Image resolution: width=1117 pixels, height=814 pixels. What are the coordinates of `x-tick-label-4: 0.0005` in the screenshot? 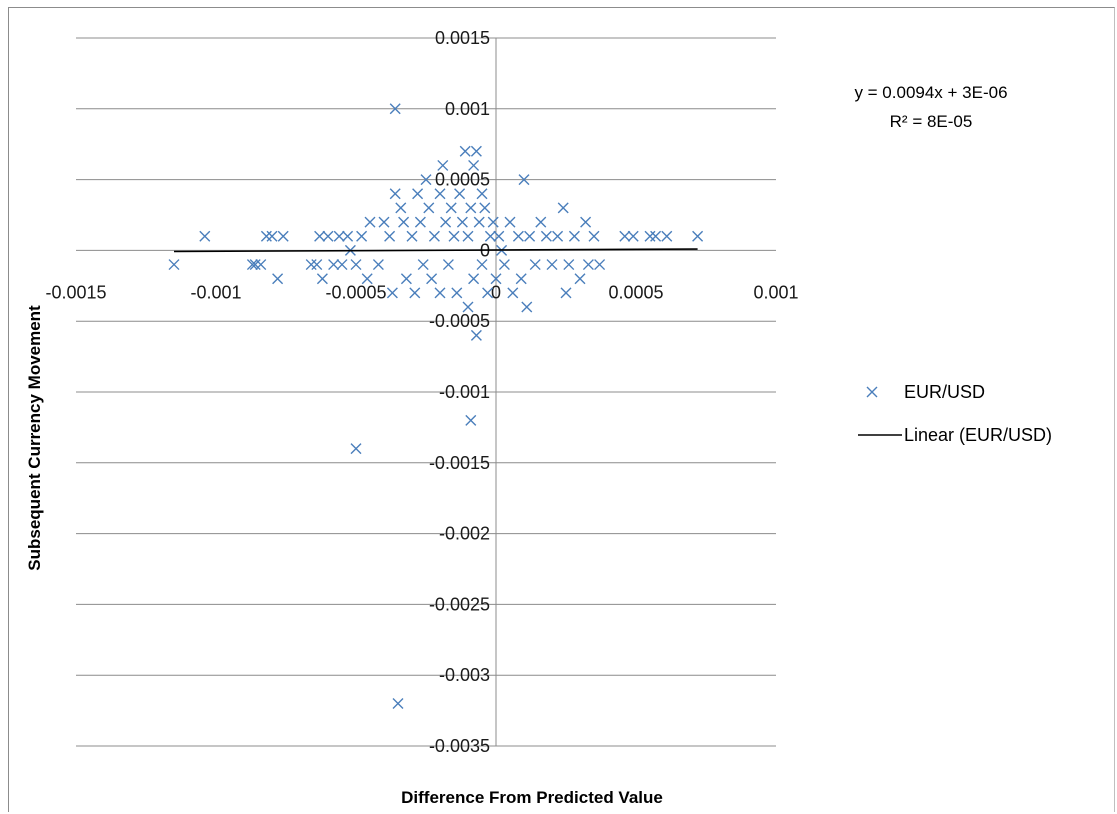 It's located at (635, 292).